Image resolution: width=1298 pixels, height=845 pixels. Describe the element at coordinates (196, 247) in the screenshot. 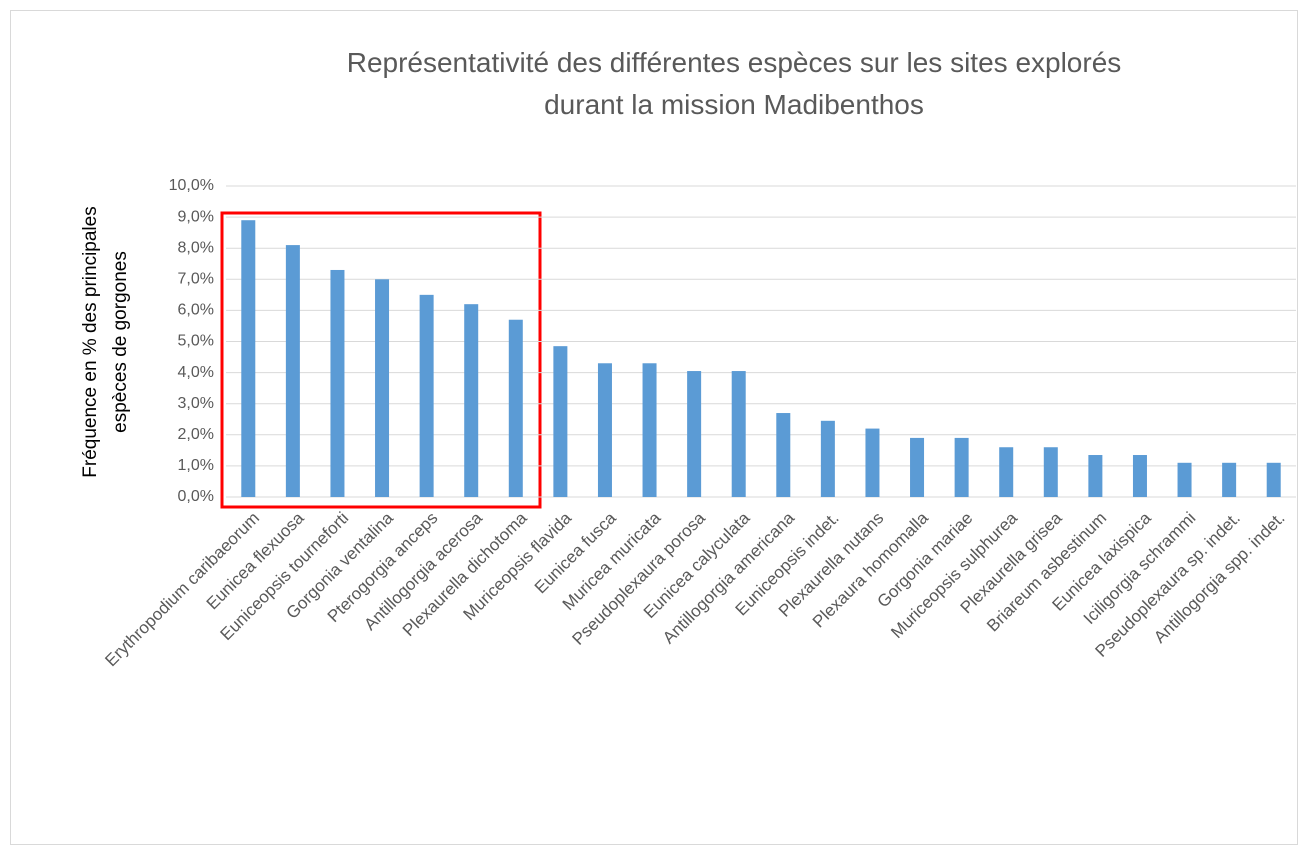

I see `y-tick-label: 8,0%` at that location.